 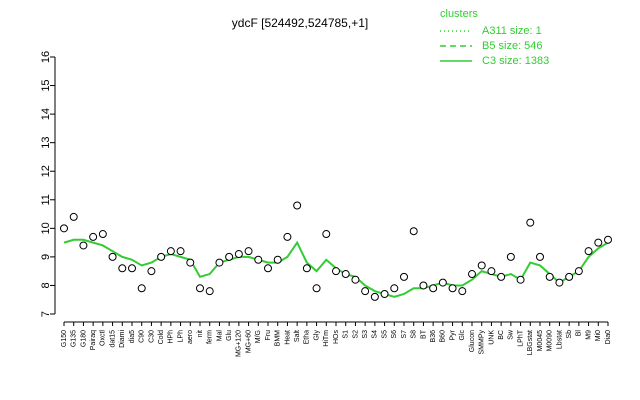 I want to click on x-tick-label: BT, so click(x=423, y=334).